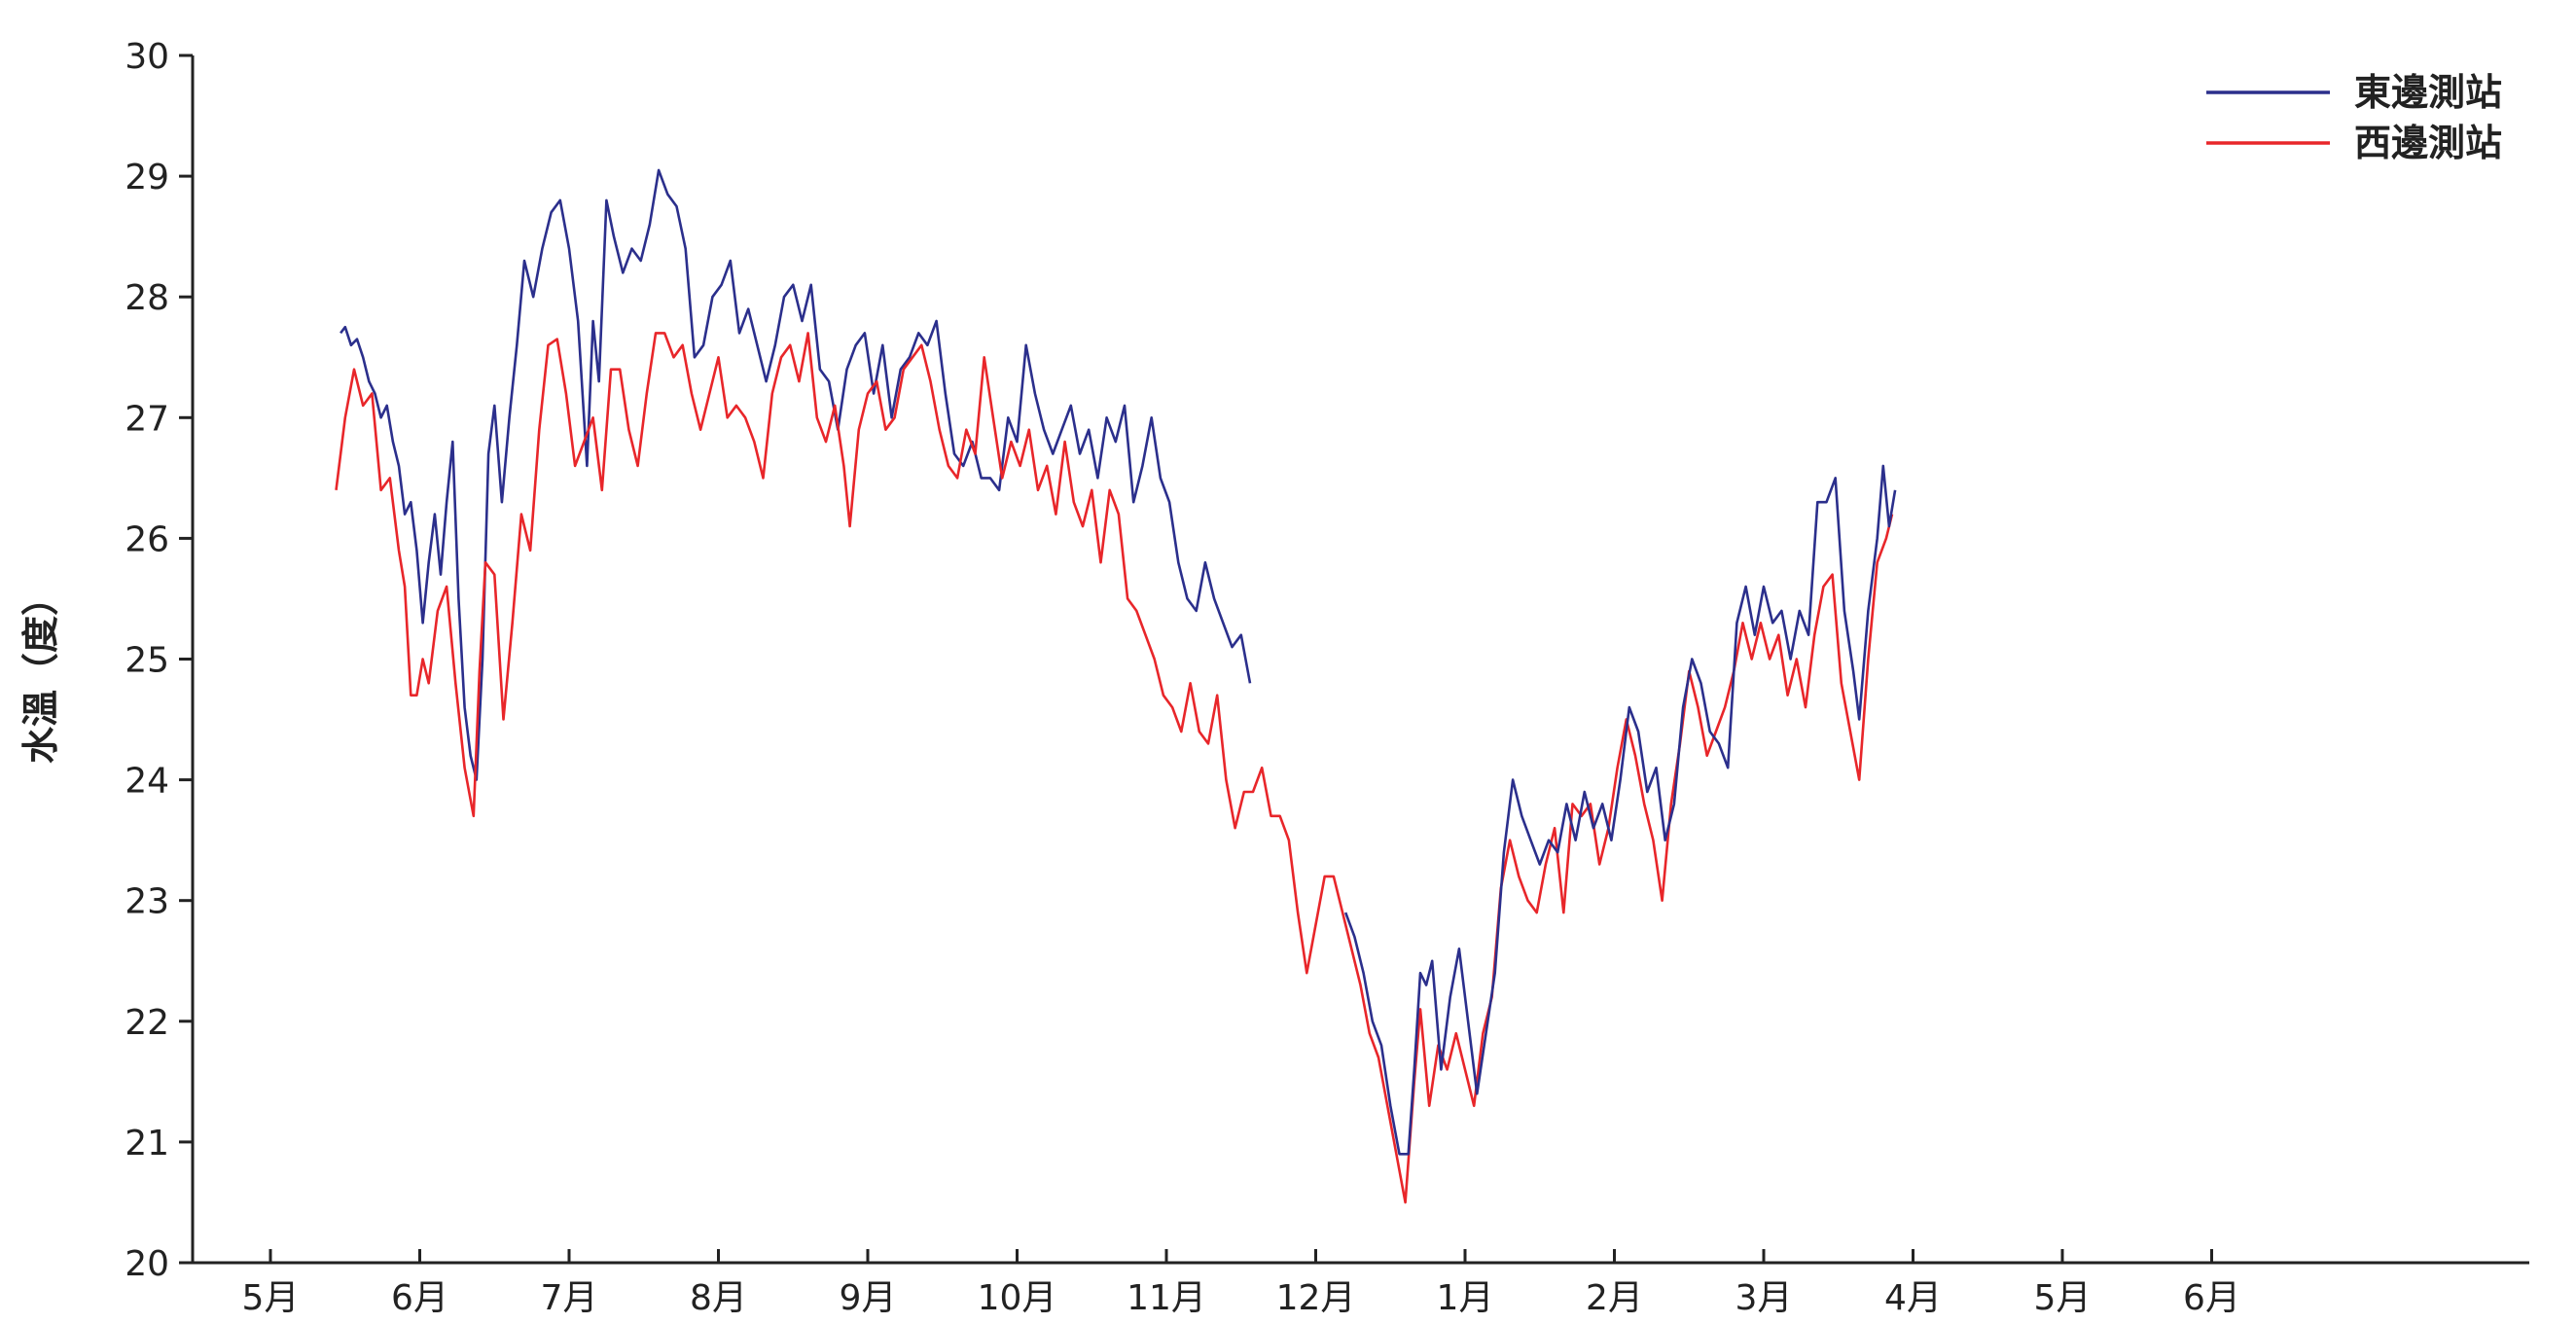  What do you see at coordinates (147, 1143) in the screenshot?
I see `y-tick-label: 21` at bounding box center [147, 1143].